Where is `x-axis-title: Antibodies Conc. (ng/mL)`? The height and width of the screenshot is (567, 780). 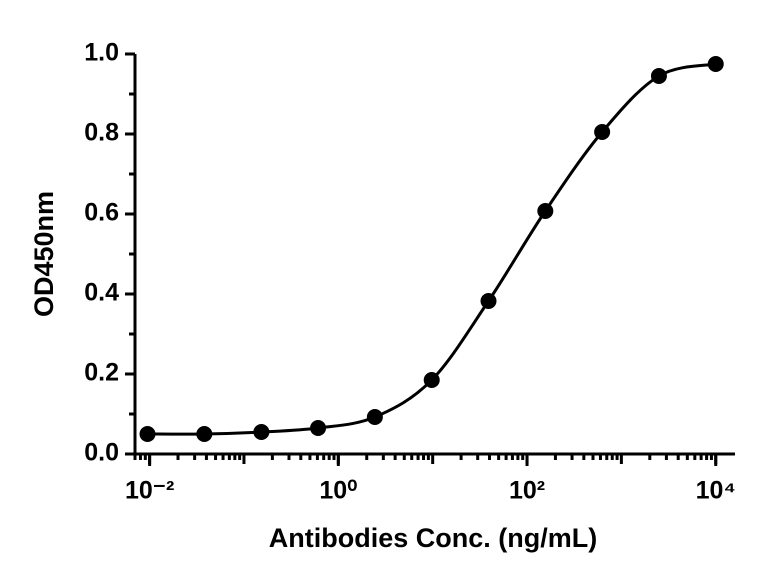 x-axis-title: Antibodies Conc. (ng/mL) is located at coordinates (433, 538).